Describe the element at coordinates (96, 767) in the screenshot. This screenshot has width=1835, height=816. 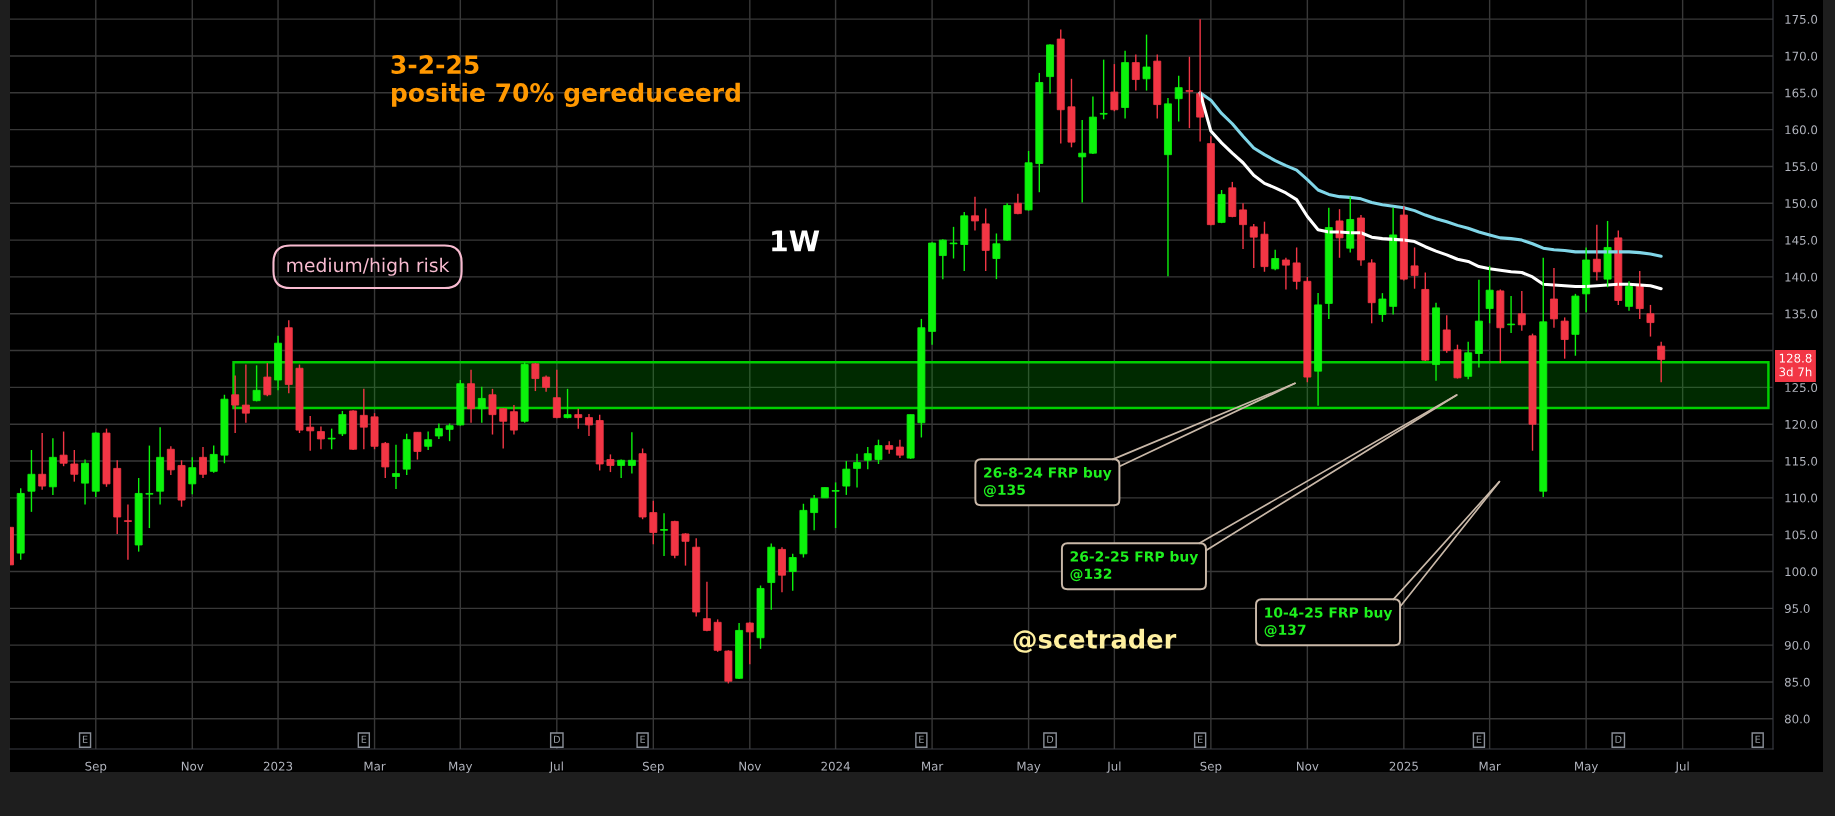
I see `x-tick-label: Sep` at that location.